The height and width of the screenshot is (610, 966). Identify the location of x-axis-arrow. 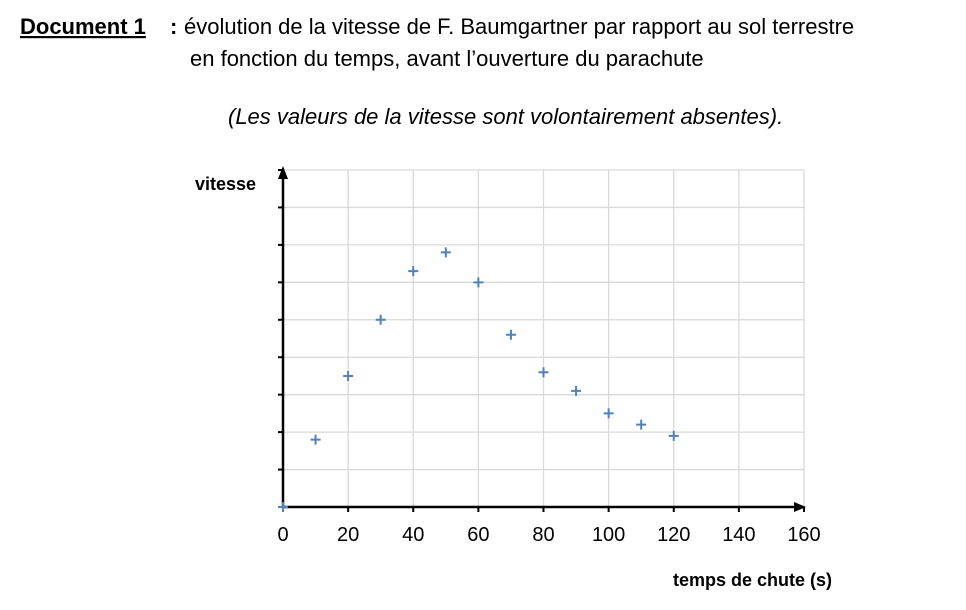
(800, 507).